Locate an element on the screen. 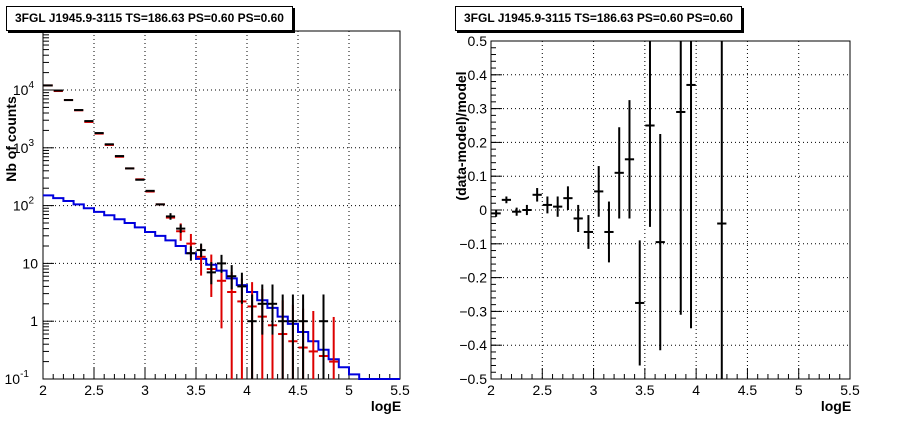 The width and height of the screenshot is (898, 421). left-x-tick-label: 4 is located at coordinates (247, 390).